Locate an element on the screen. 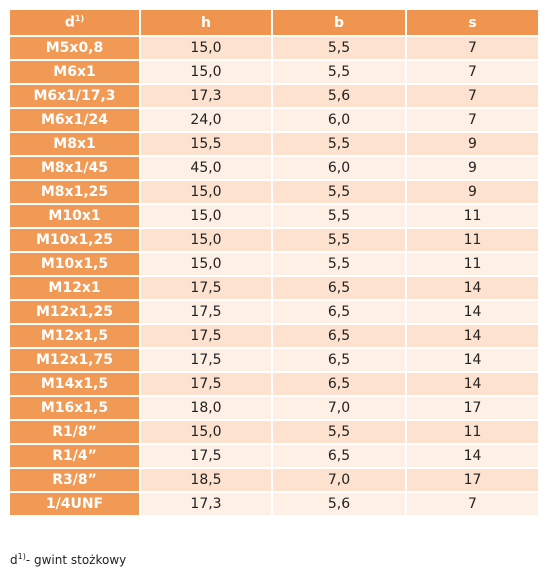 Image resolution: width=546 pixels, height=578 pixels. table-row: 1/4UNF 17,3 5,6 7 is located at coordinates (274, 504).